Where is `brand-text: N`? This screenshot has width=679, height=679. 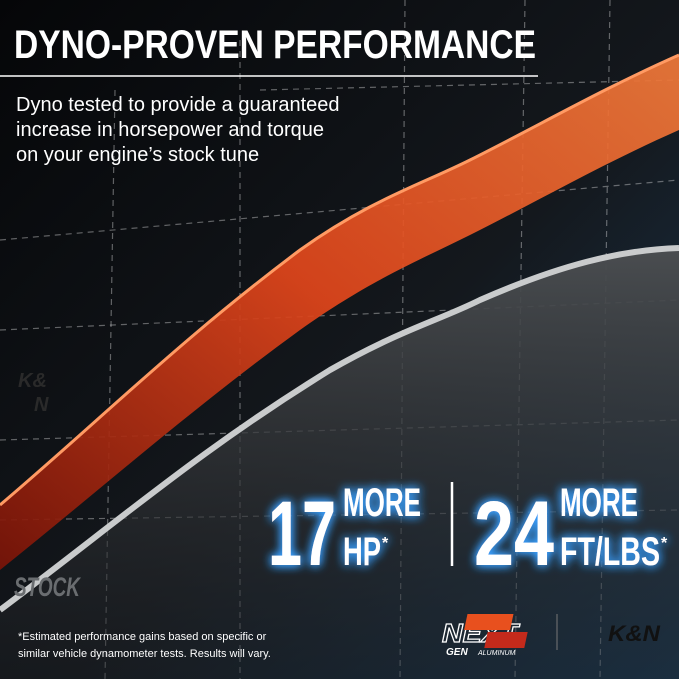
brand-text: N is located at coordinates (41, 405).